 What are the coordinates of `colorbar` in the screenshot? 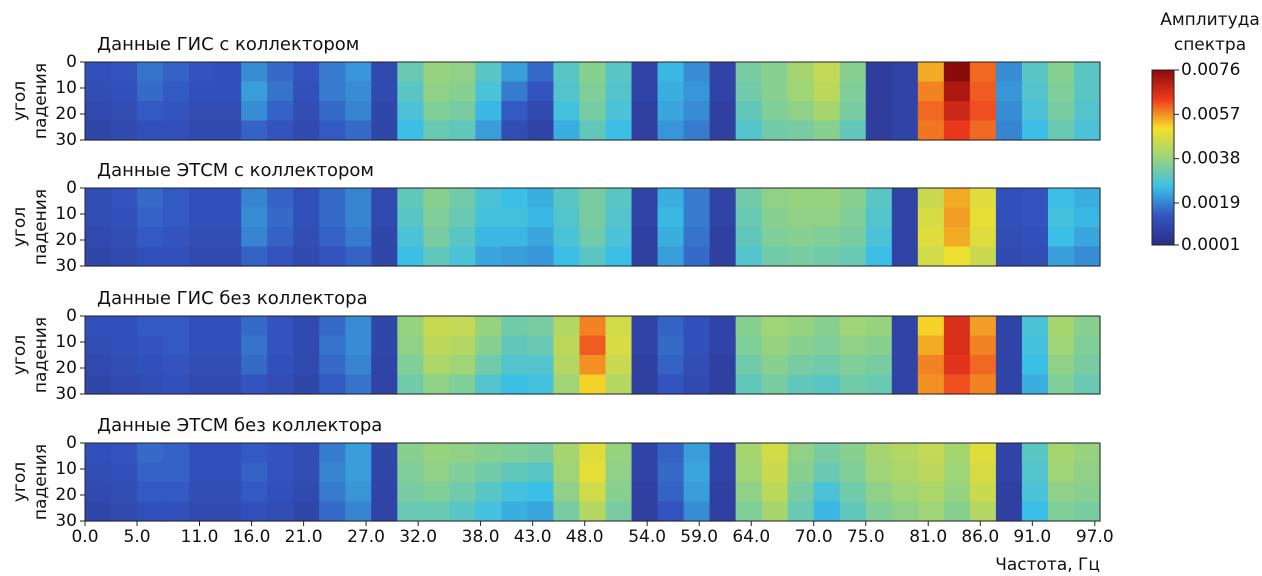 It's located at (1163, 157).